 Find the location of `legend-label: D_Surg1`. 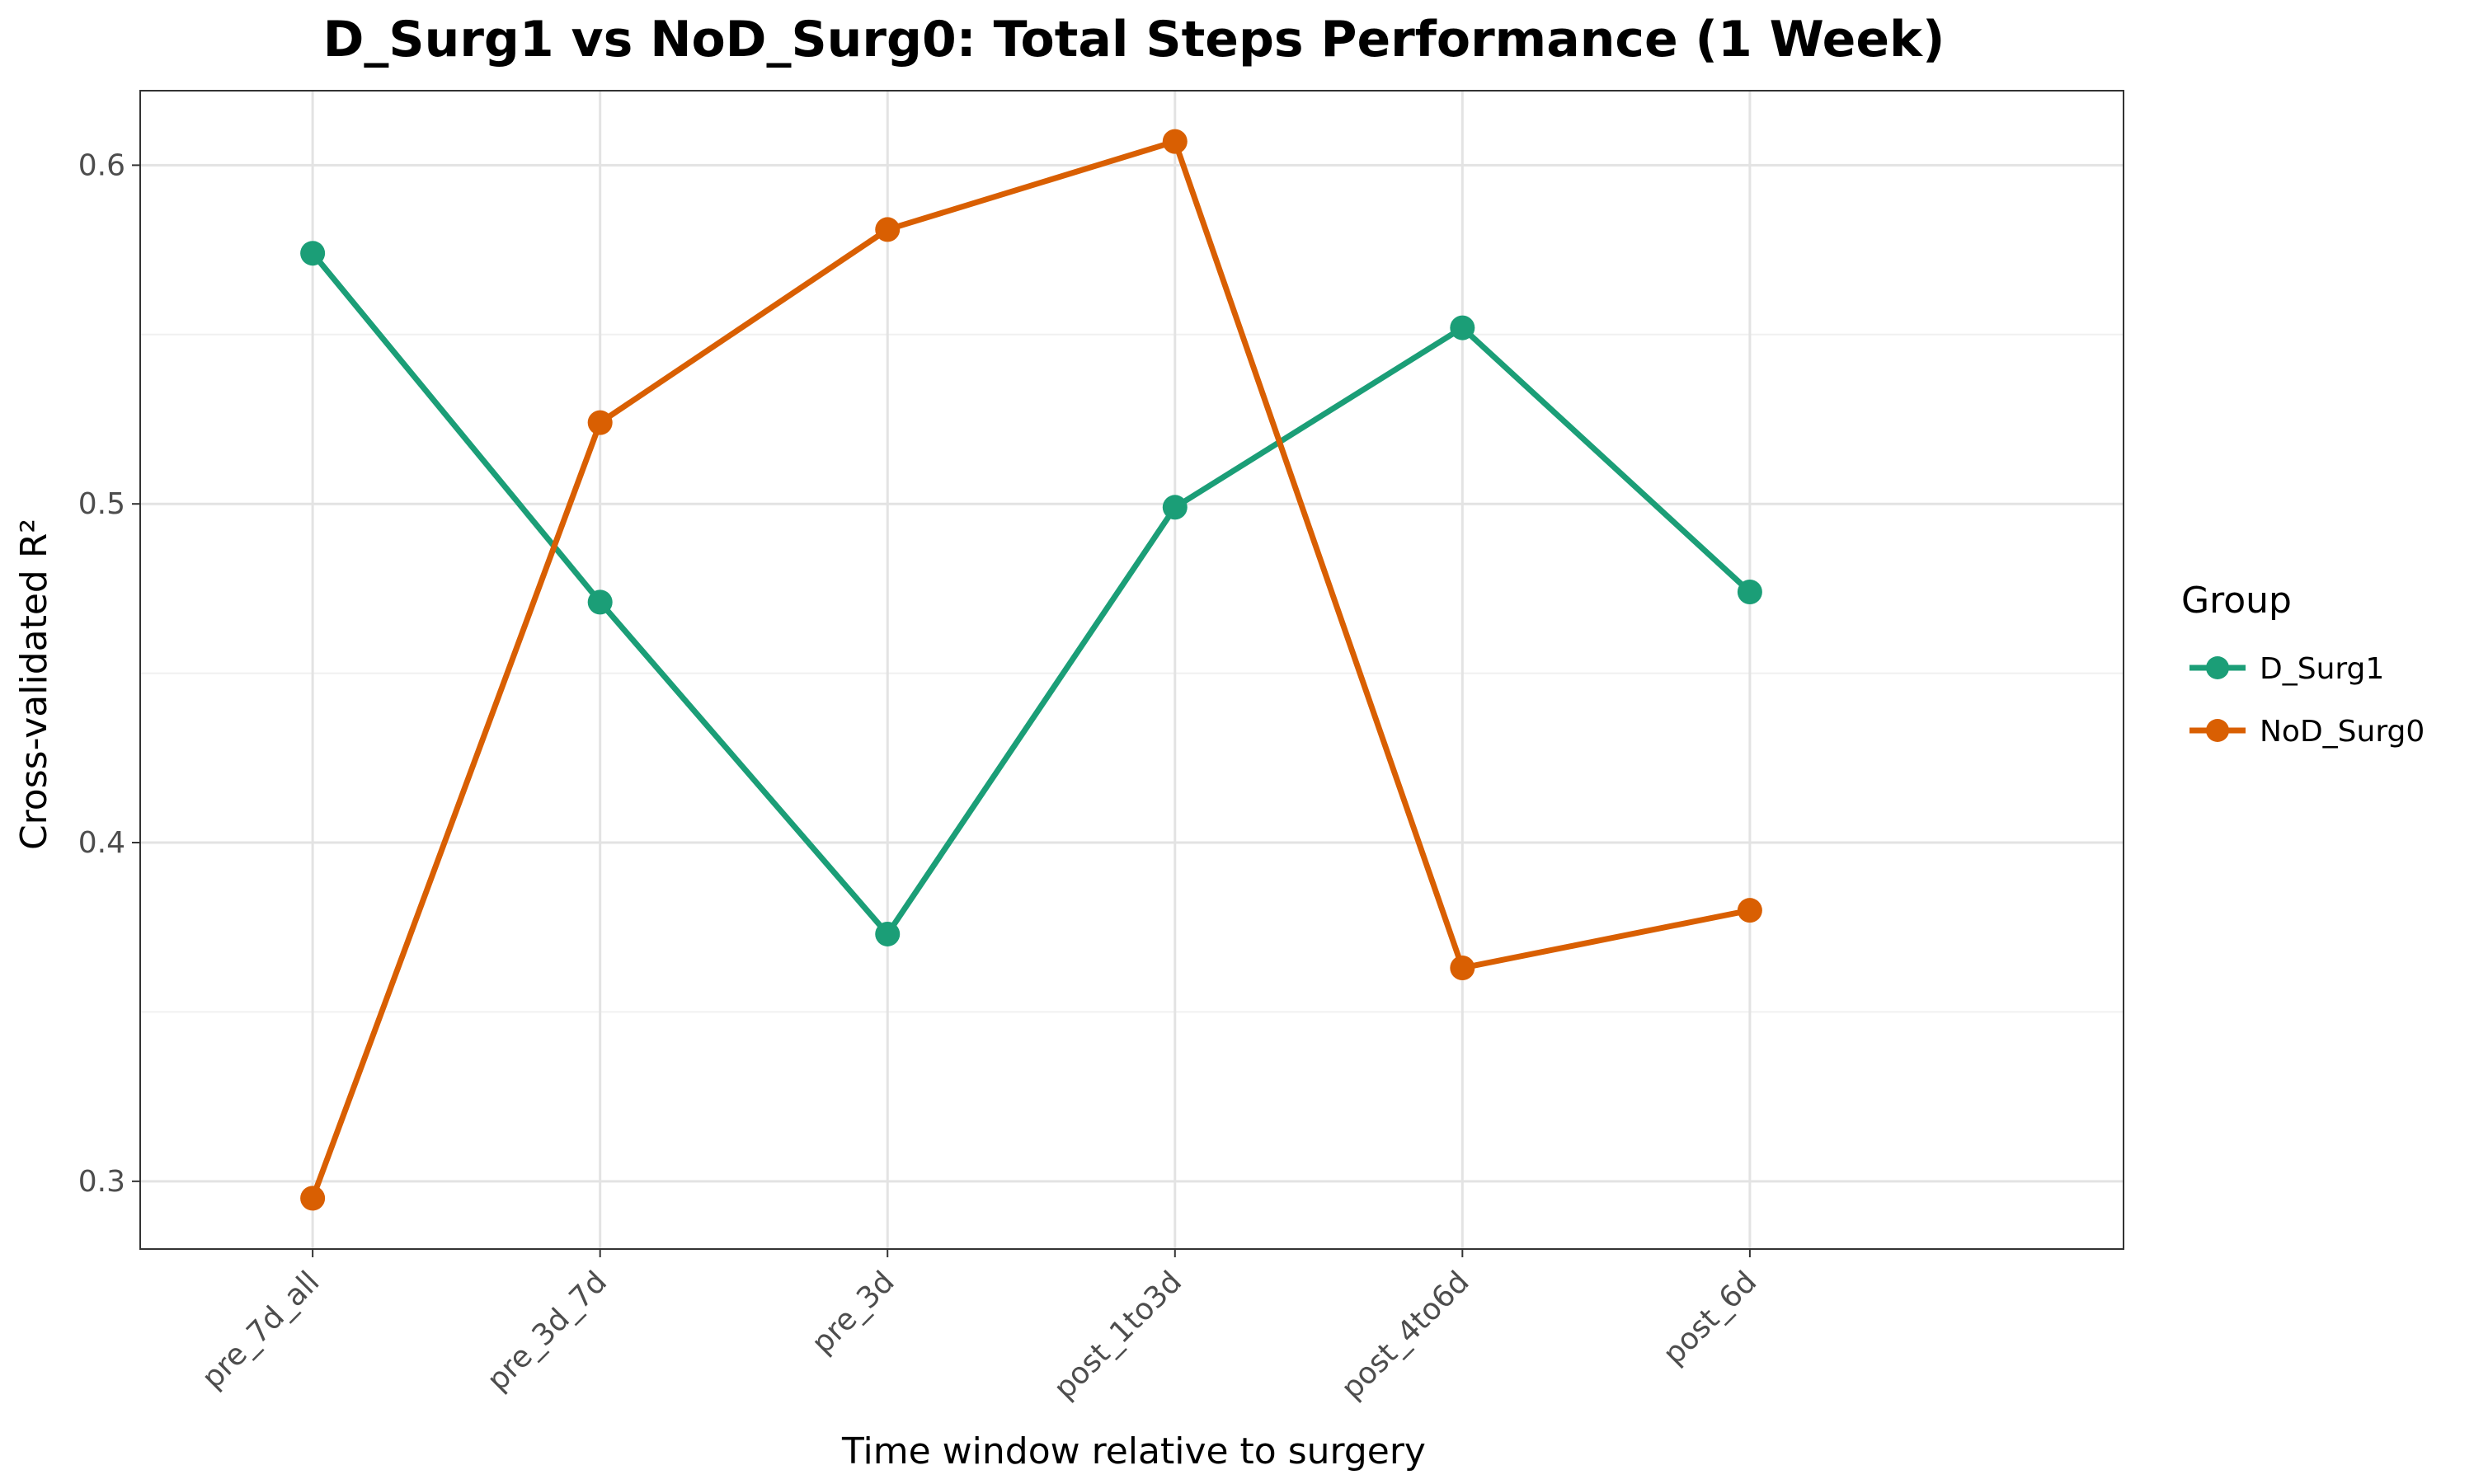

legend-label: D_Surg1 is located at coordinates (2322, 669).